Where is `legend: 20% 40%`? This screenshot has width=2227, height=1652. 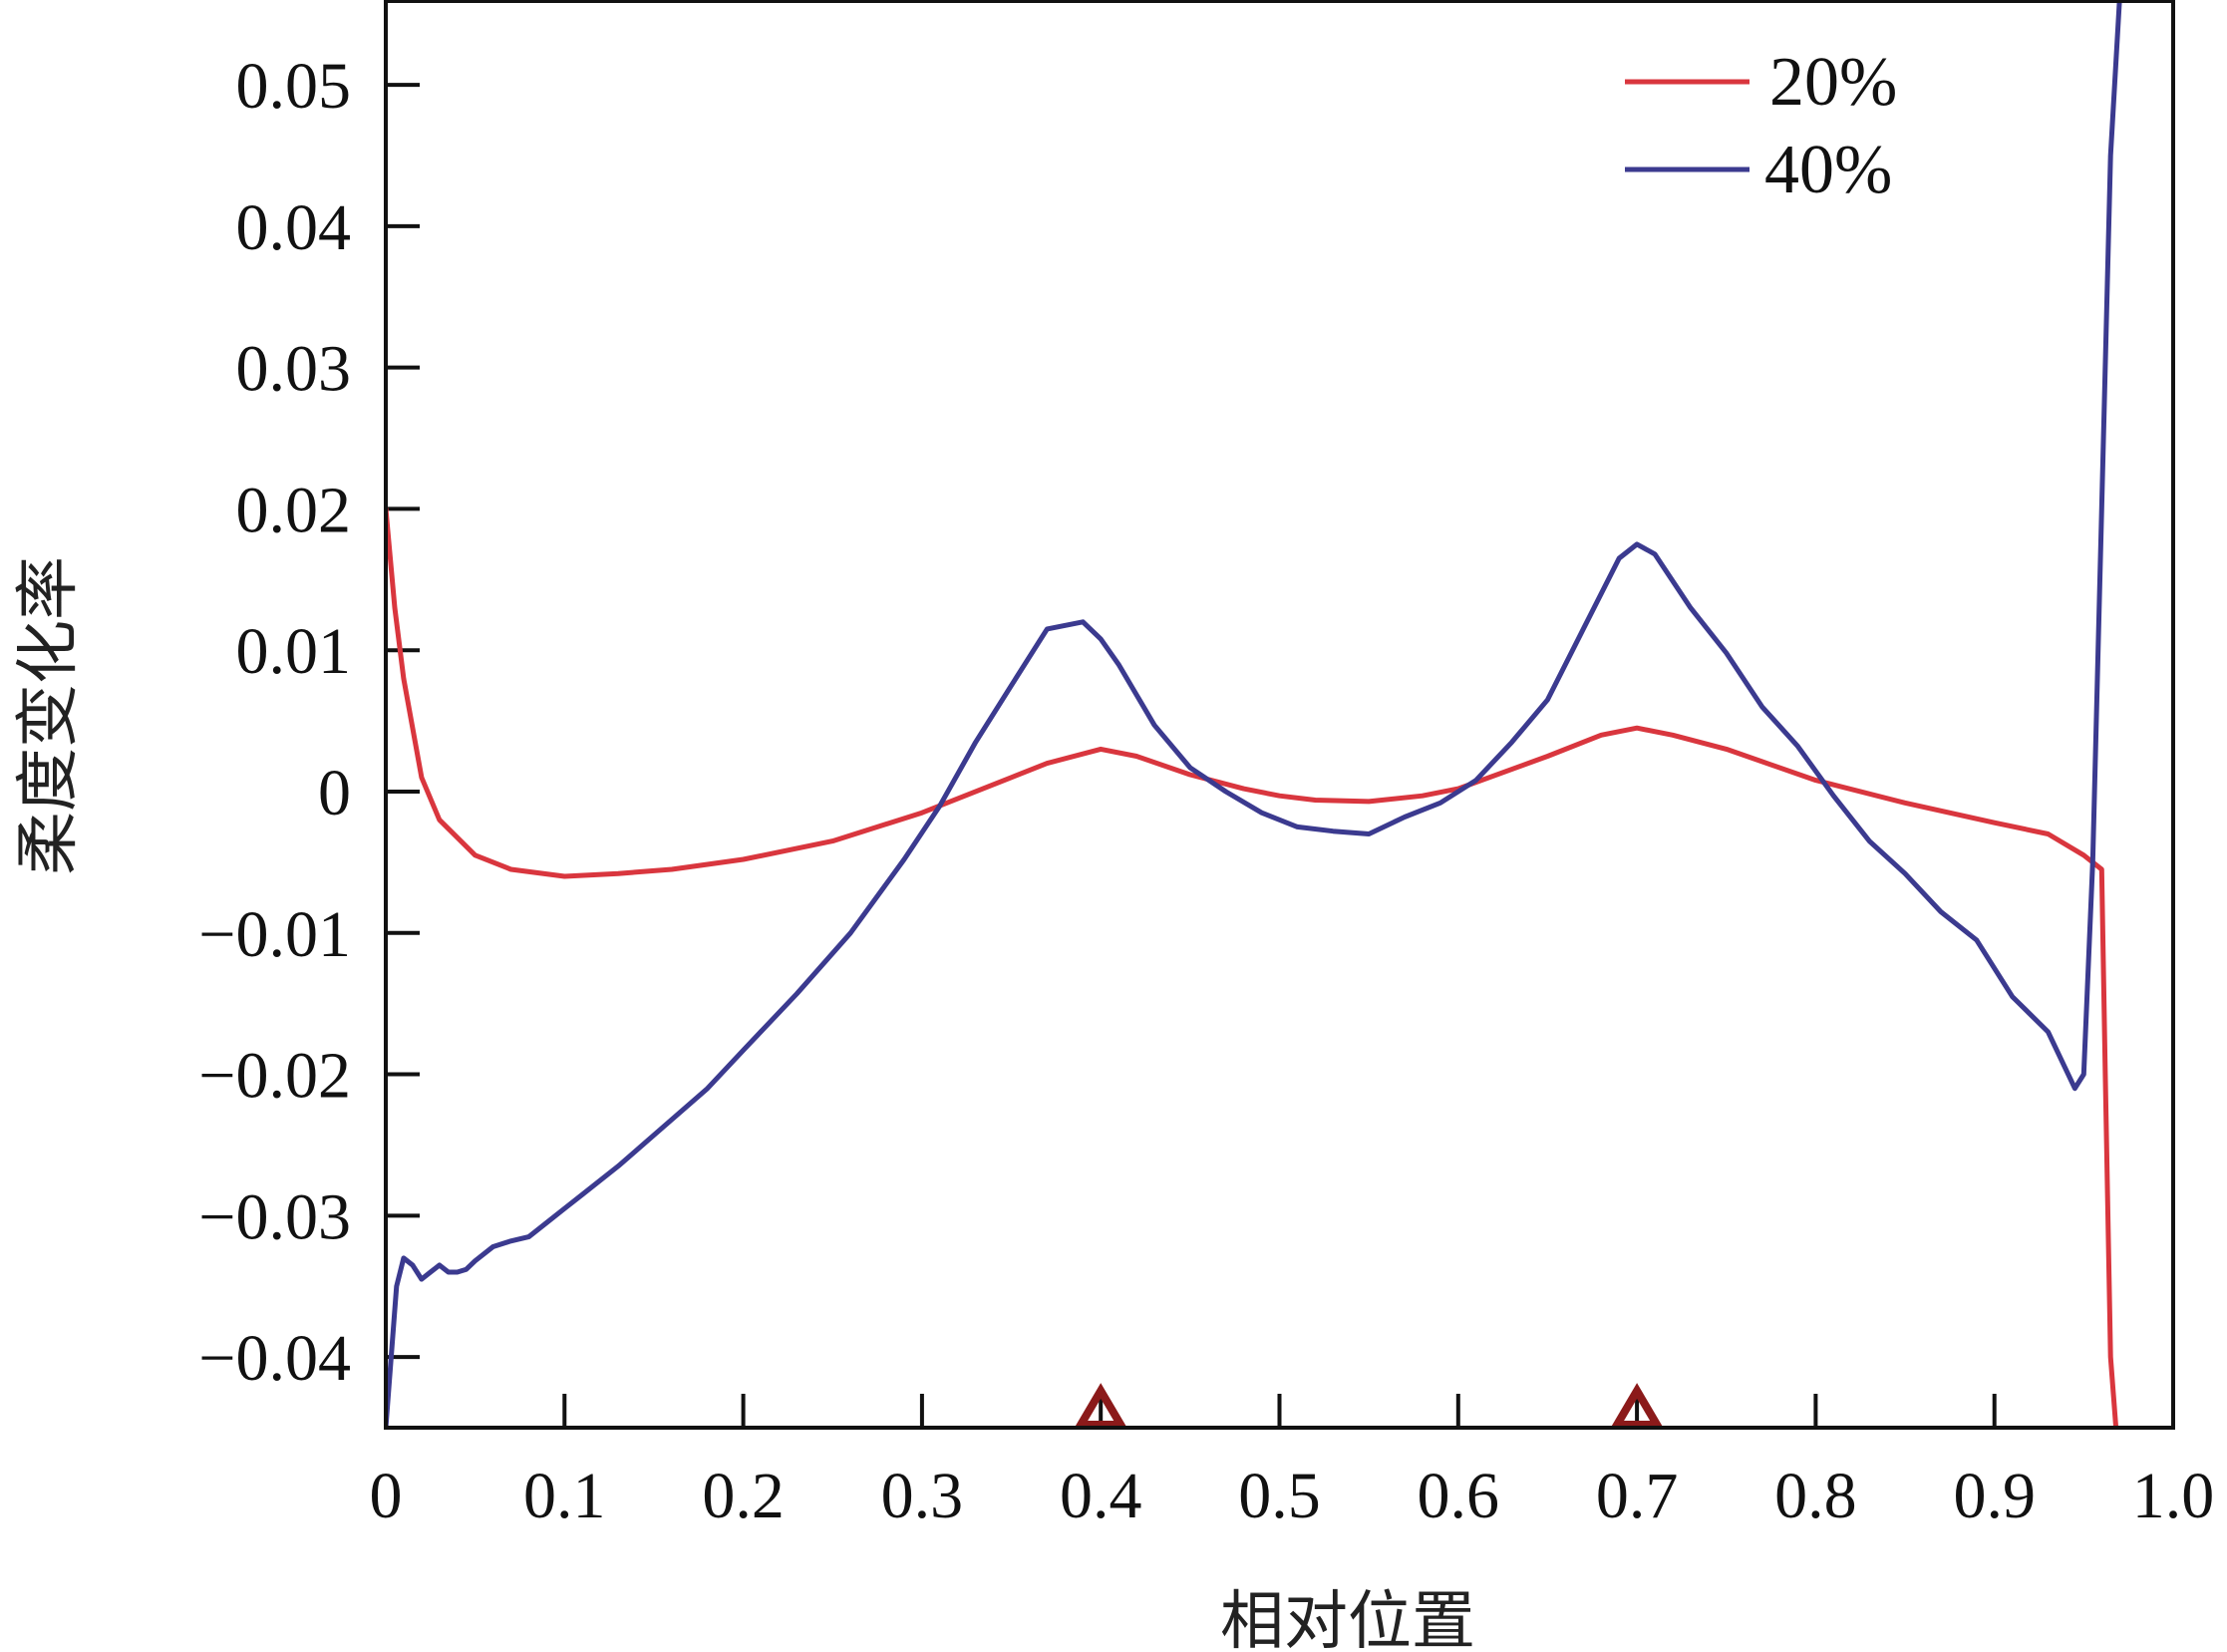
legend: 20% 40% is located at coordinates (1761, 126).